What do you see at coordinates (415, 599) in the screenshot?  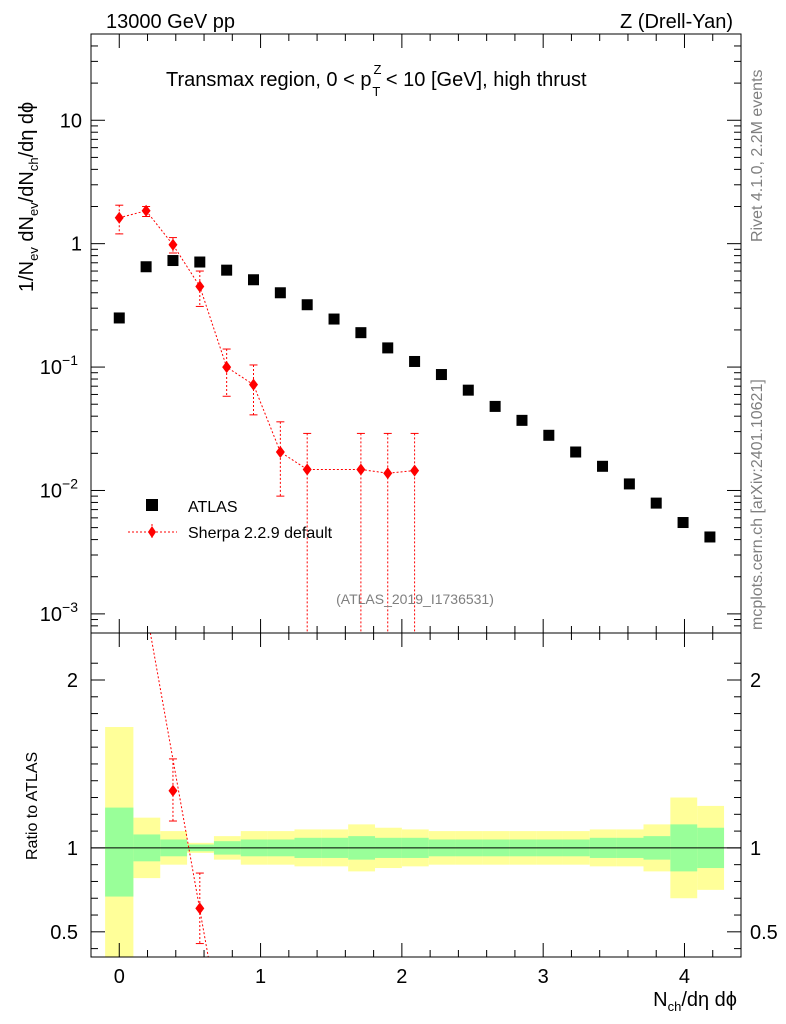 I see `analysis-tag: (ATLAS_2019_I1736531)` at bounding box center [415, 599].